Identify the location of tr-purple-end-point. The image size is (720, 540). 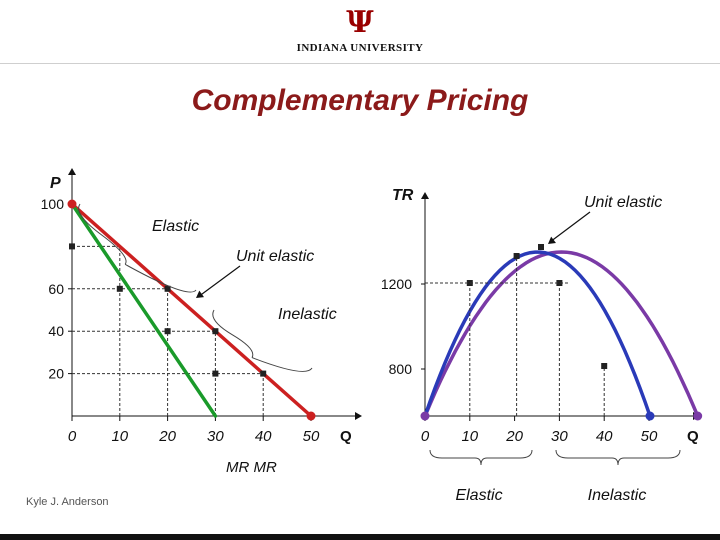
(698, 416).